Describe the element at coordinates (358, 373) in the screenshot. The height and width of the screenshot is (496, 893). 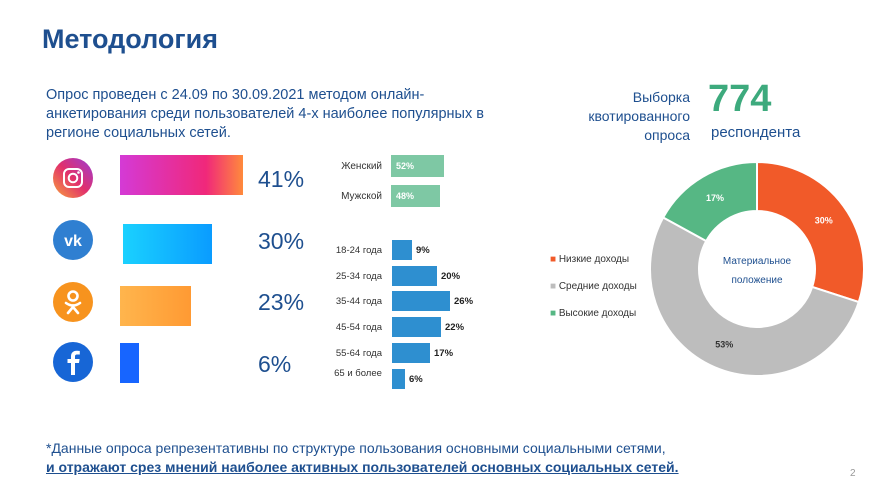
I see `age-label: 65 и более` at that location.